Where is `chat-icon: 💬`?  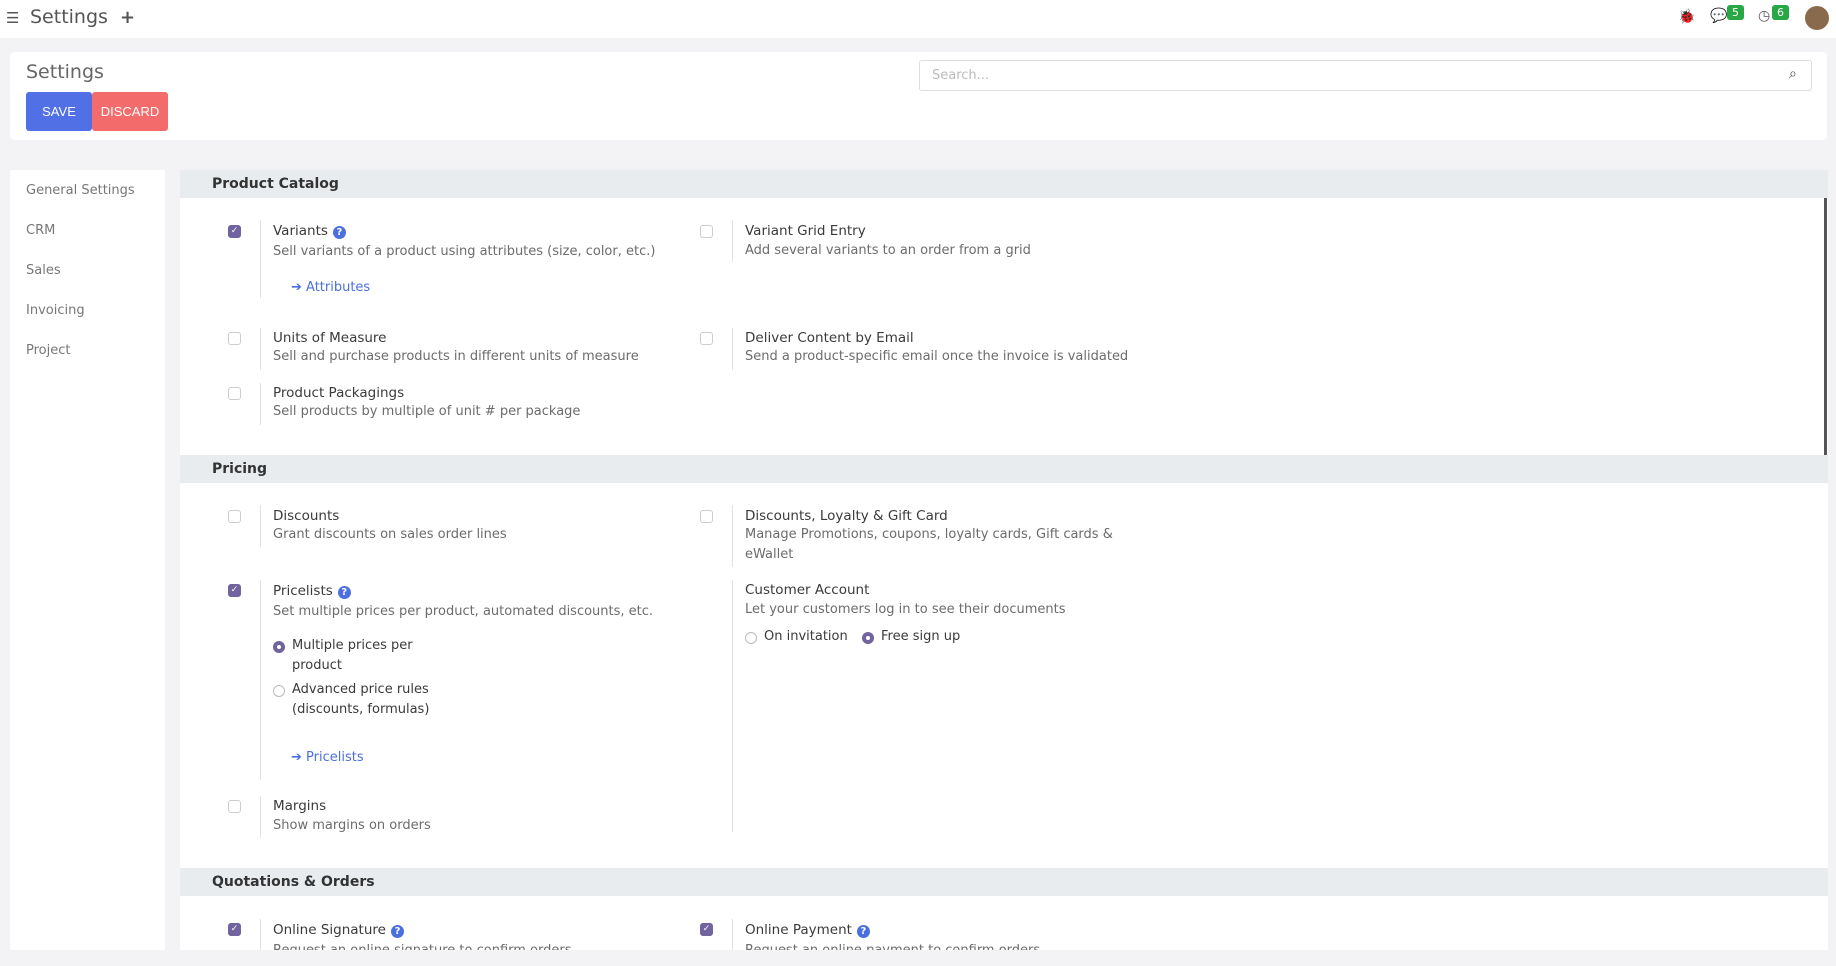
chat-icon: 💬 is located at coordinates (1719, 16).